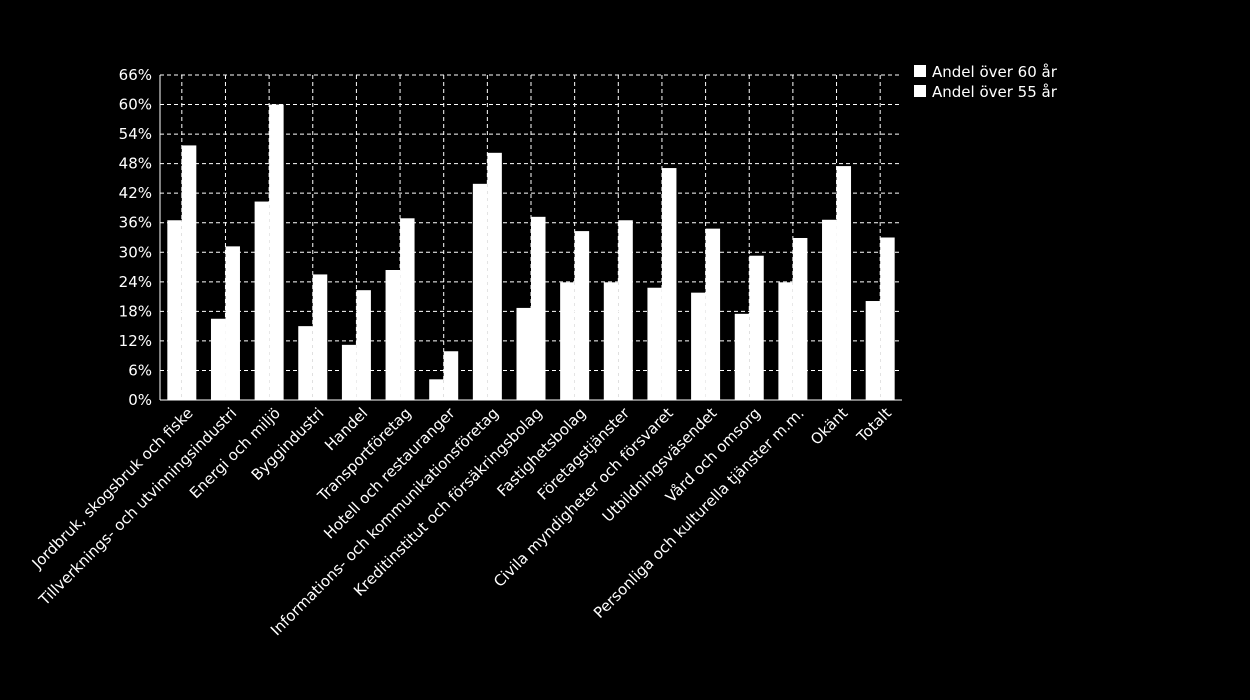  What do you see at coordinates (135, 134) in the screenshot?
I see `y-tick-label: 54%` at bounding box center [135, 134].